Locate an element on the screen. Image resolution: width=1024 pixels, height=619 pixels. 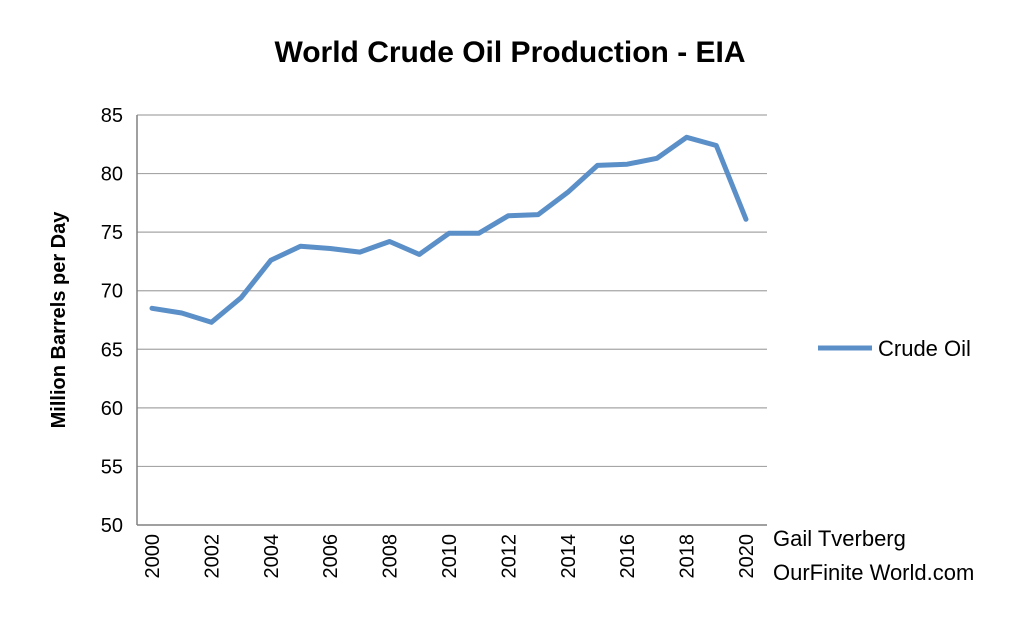
y-axis-label: Million Barrels per Day is located at coordinates (59, 320).